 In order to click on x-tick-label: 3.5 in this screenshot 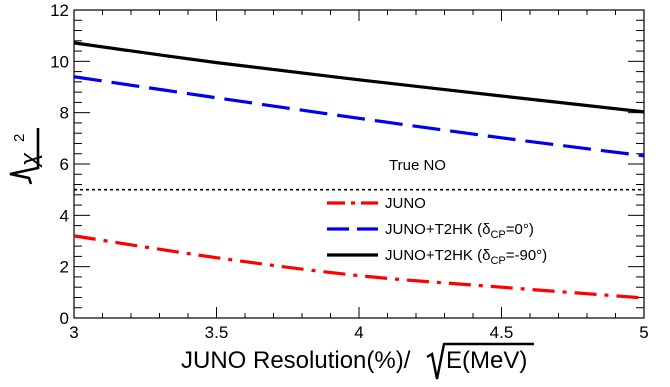, I will do `click(217, 332)`.